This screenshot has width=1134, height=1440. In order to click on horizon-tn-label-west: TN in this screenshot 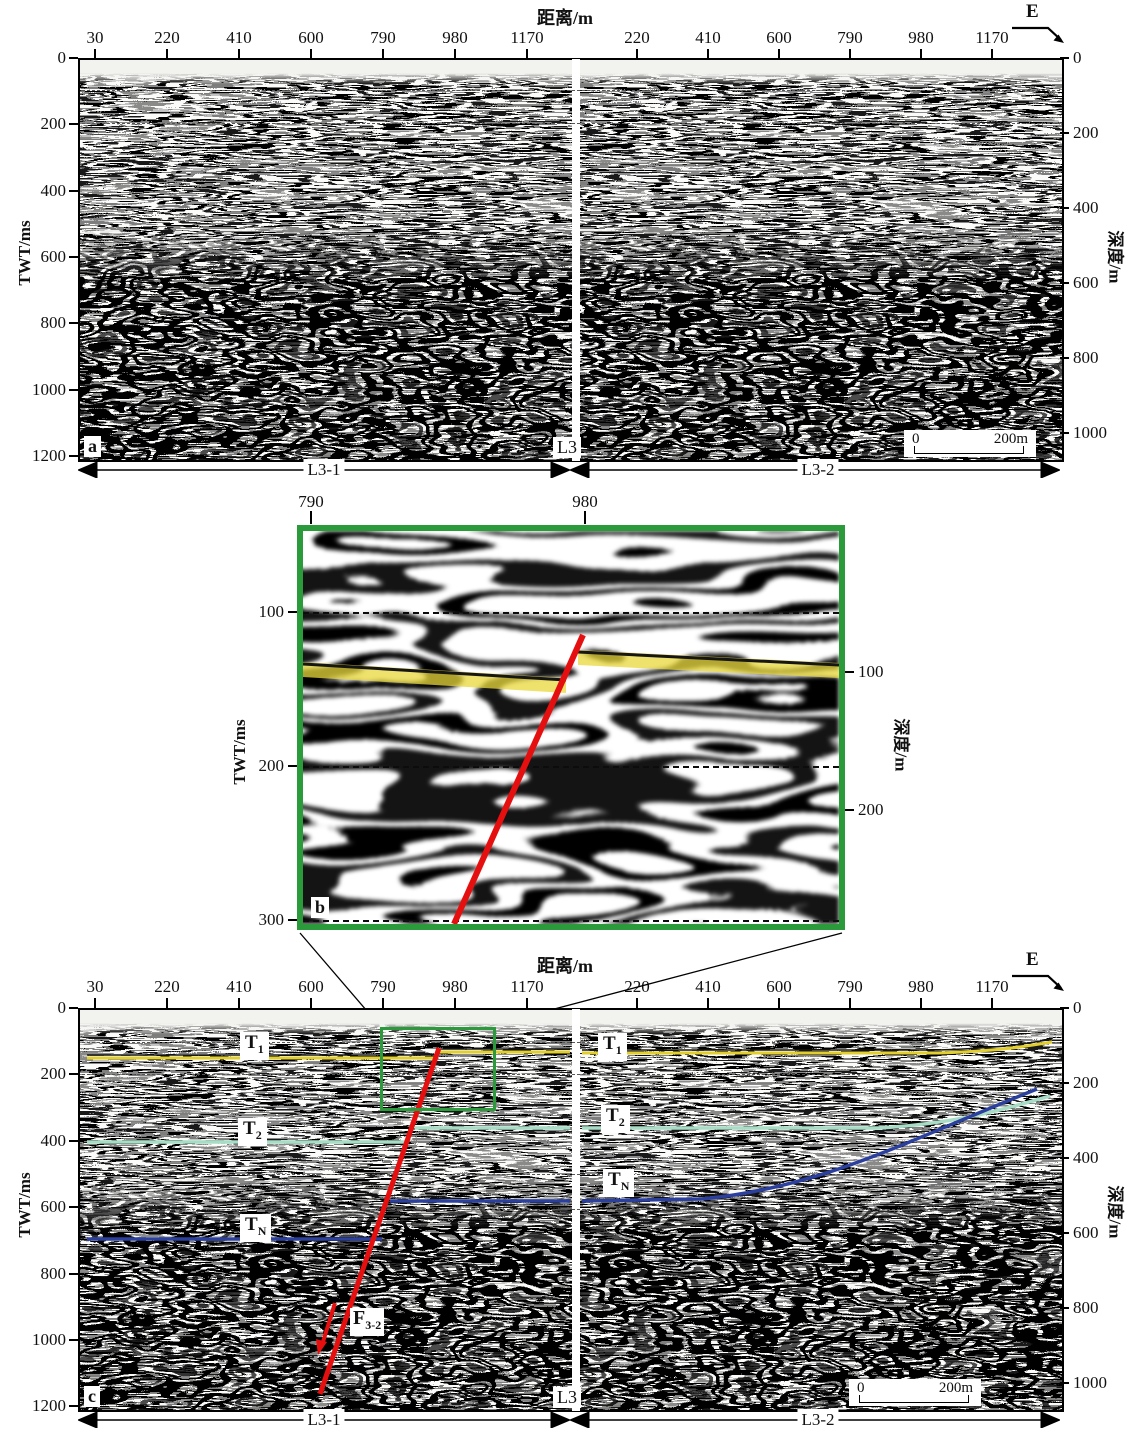, I will do `click(256, 1228)`.